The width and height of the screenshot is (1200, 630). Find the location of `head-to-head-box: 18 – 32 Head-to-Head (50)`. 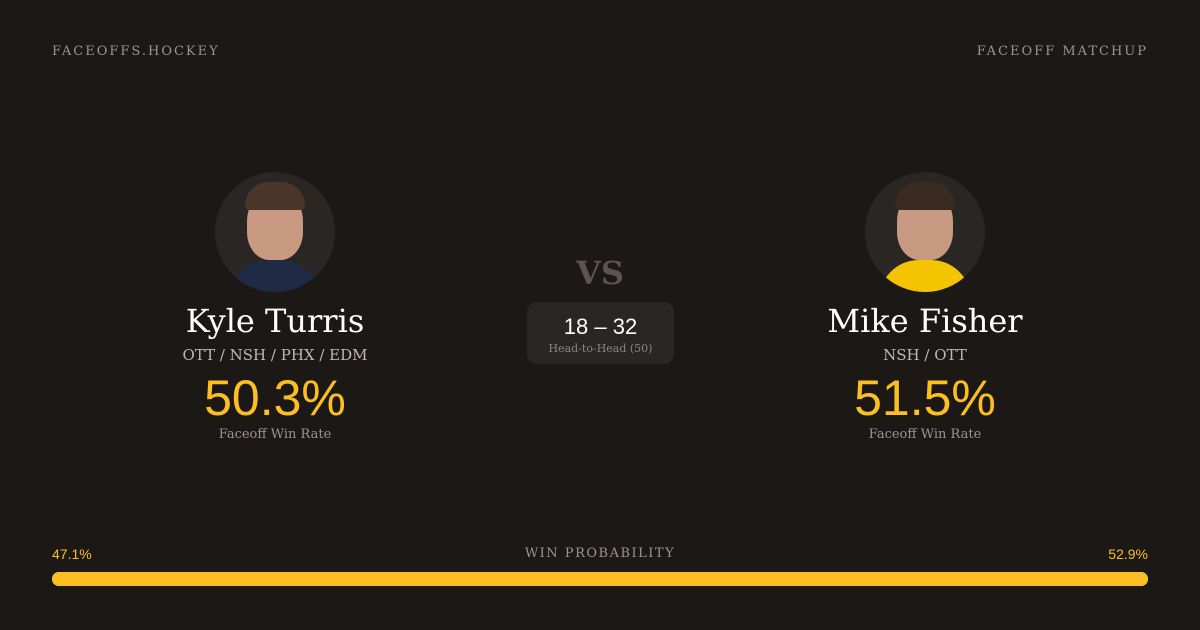

head-to-head-box: 18 – 32 Head-to-Head (50) is located at coordinates (600, 333).